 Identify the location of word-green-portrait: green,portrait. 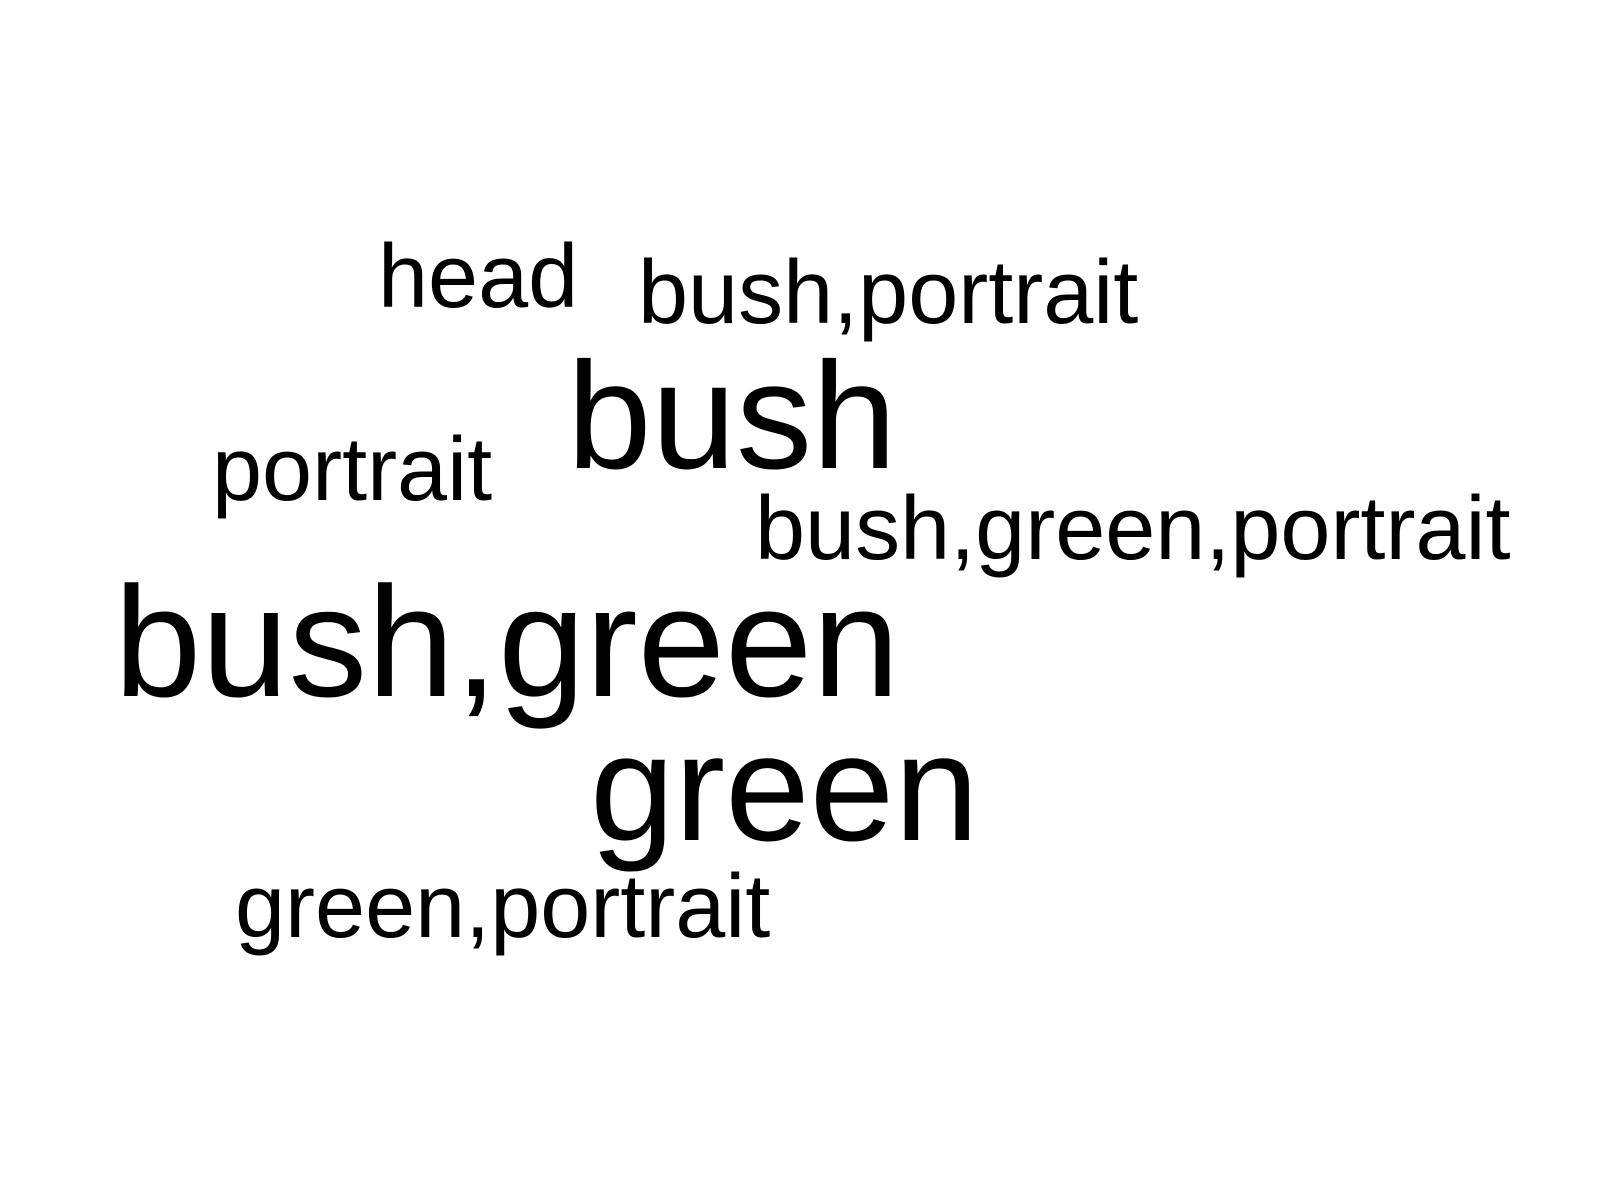
(503, 907).